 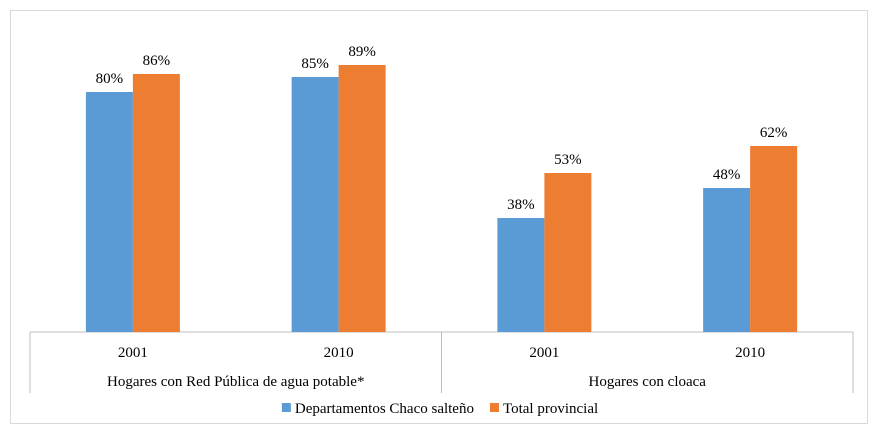 I want to click on data-label: 38%, so click(x=521, y=205).